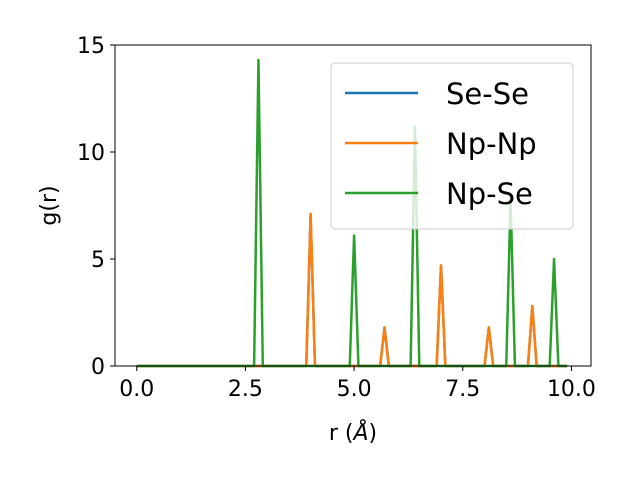 The height and width of the screenshot is (480, 640). Describe the element at coordinates (353, 432) in the screenshot. I see `x-axis-label: r (Å)` at that location.